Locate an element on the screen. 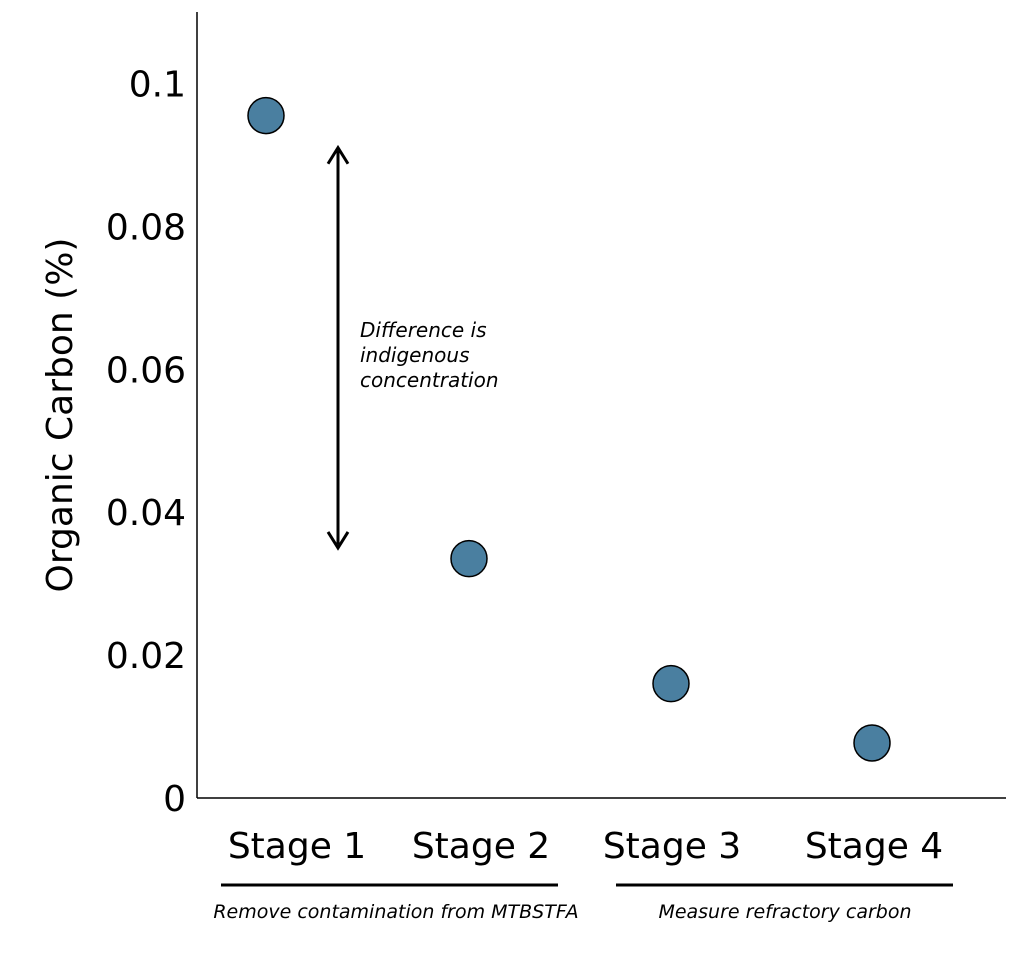  y-tick-label: 0.1 is located at coordinates (157, 84).